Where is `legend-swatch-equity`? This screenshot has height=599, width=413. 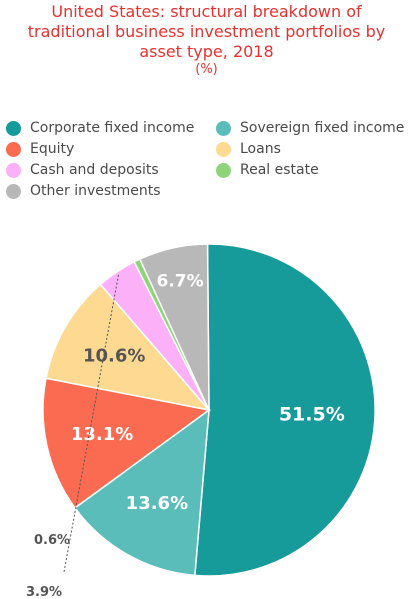 legend-swatch-equity is located at coordinates (13, 149).